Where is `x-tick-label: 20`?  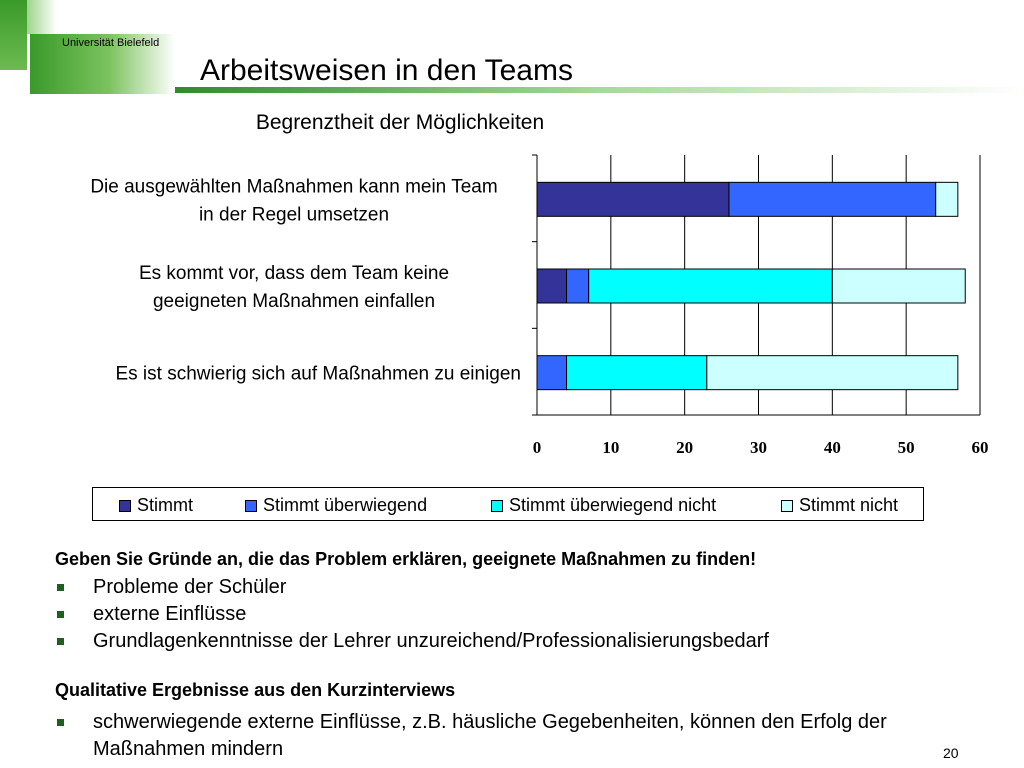 x-tick-label: 20 is located at coordinates (684, 447).